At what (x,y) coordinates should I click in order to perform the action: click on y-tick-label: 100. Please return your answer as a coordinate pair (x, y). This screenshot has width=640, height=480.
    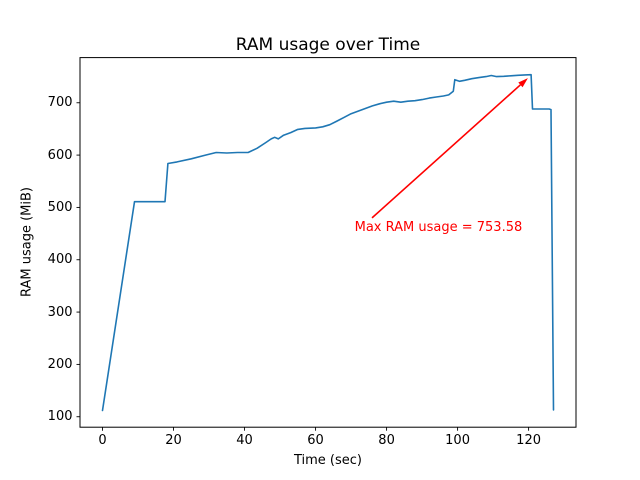
    Looking at the image, I should click on (60, 417).